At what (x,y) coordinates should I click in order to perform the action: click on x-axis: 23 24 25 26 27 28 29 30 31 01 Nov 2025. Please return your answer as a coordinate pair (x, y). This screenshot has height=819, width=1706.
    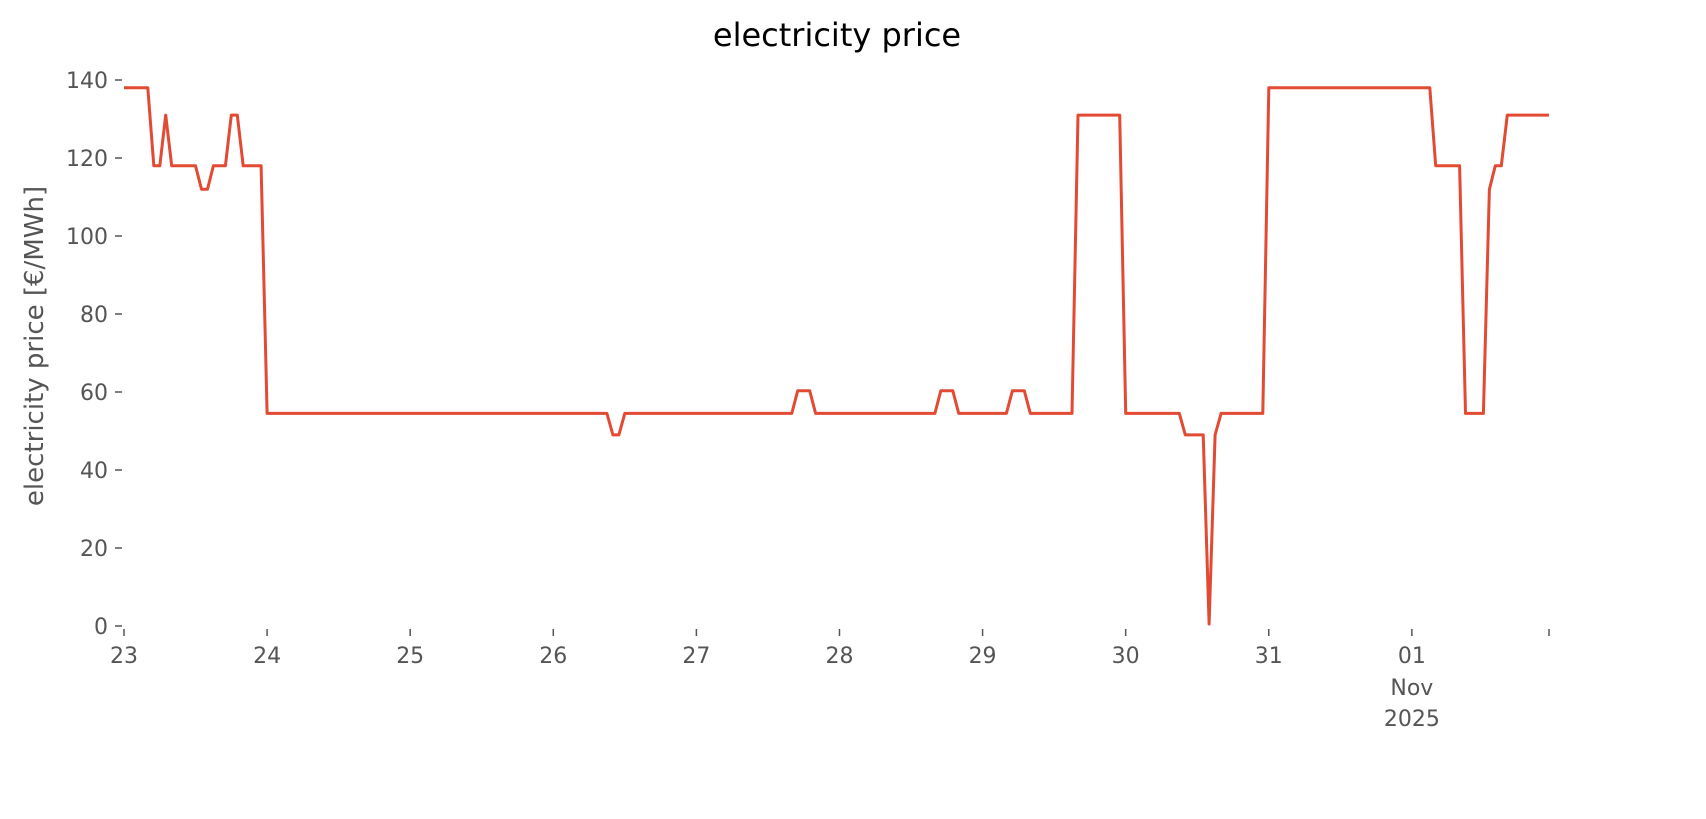
    Looking at the image, I should click on (830, 680).